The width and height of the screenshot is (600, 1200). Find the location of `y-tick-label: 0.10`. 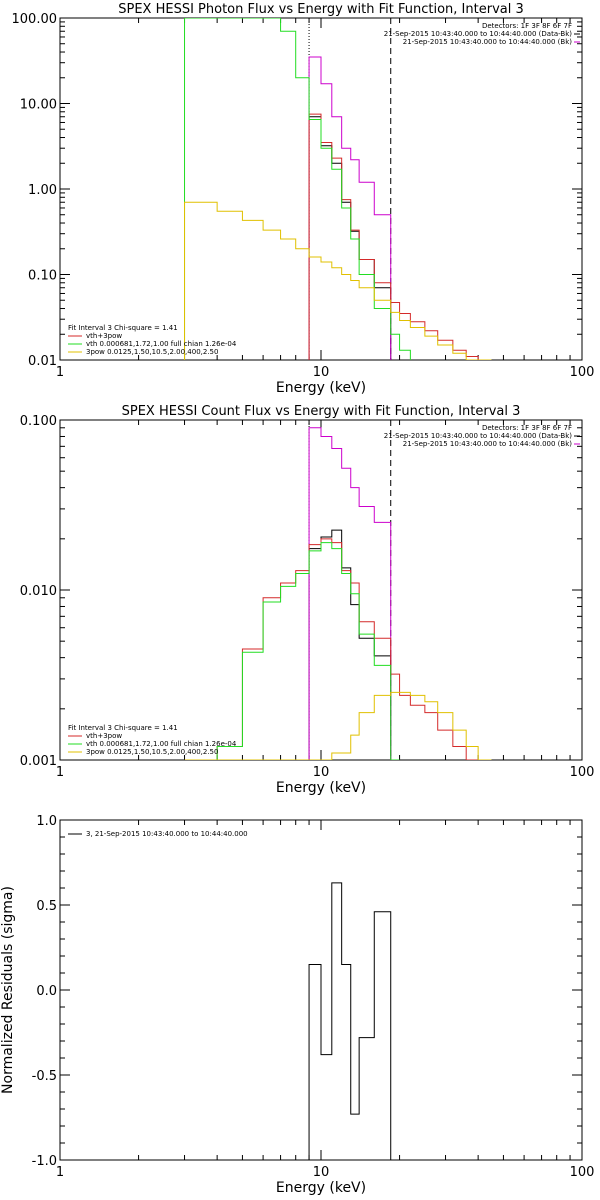

y-tick-label: 0.10 is located at coordinates (42, 276).